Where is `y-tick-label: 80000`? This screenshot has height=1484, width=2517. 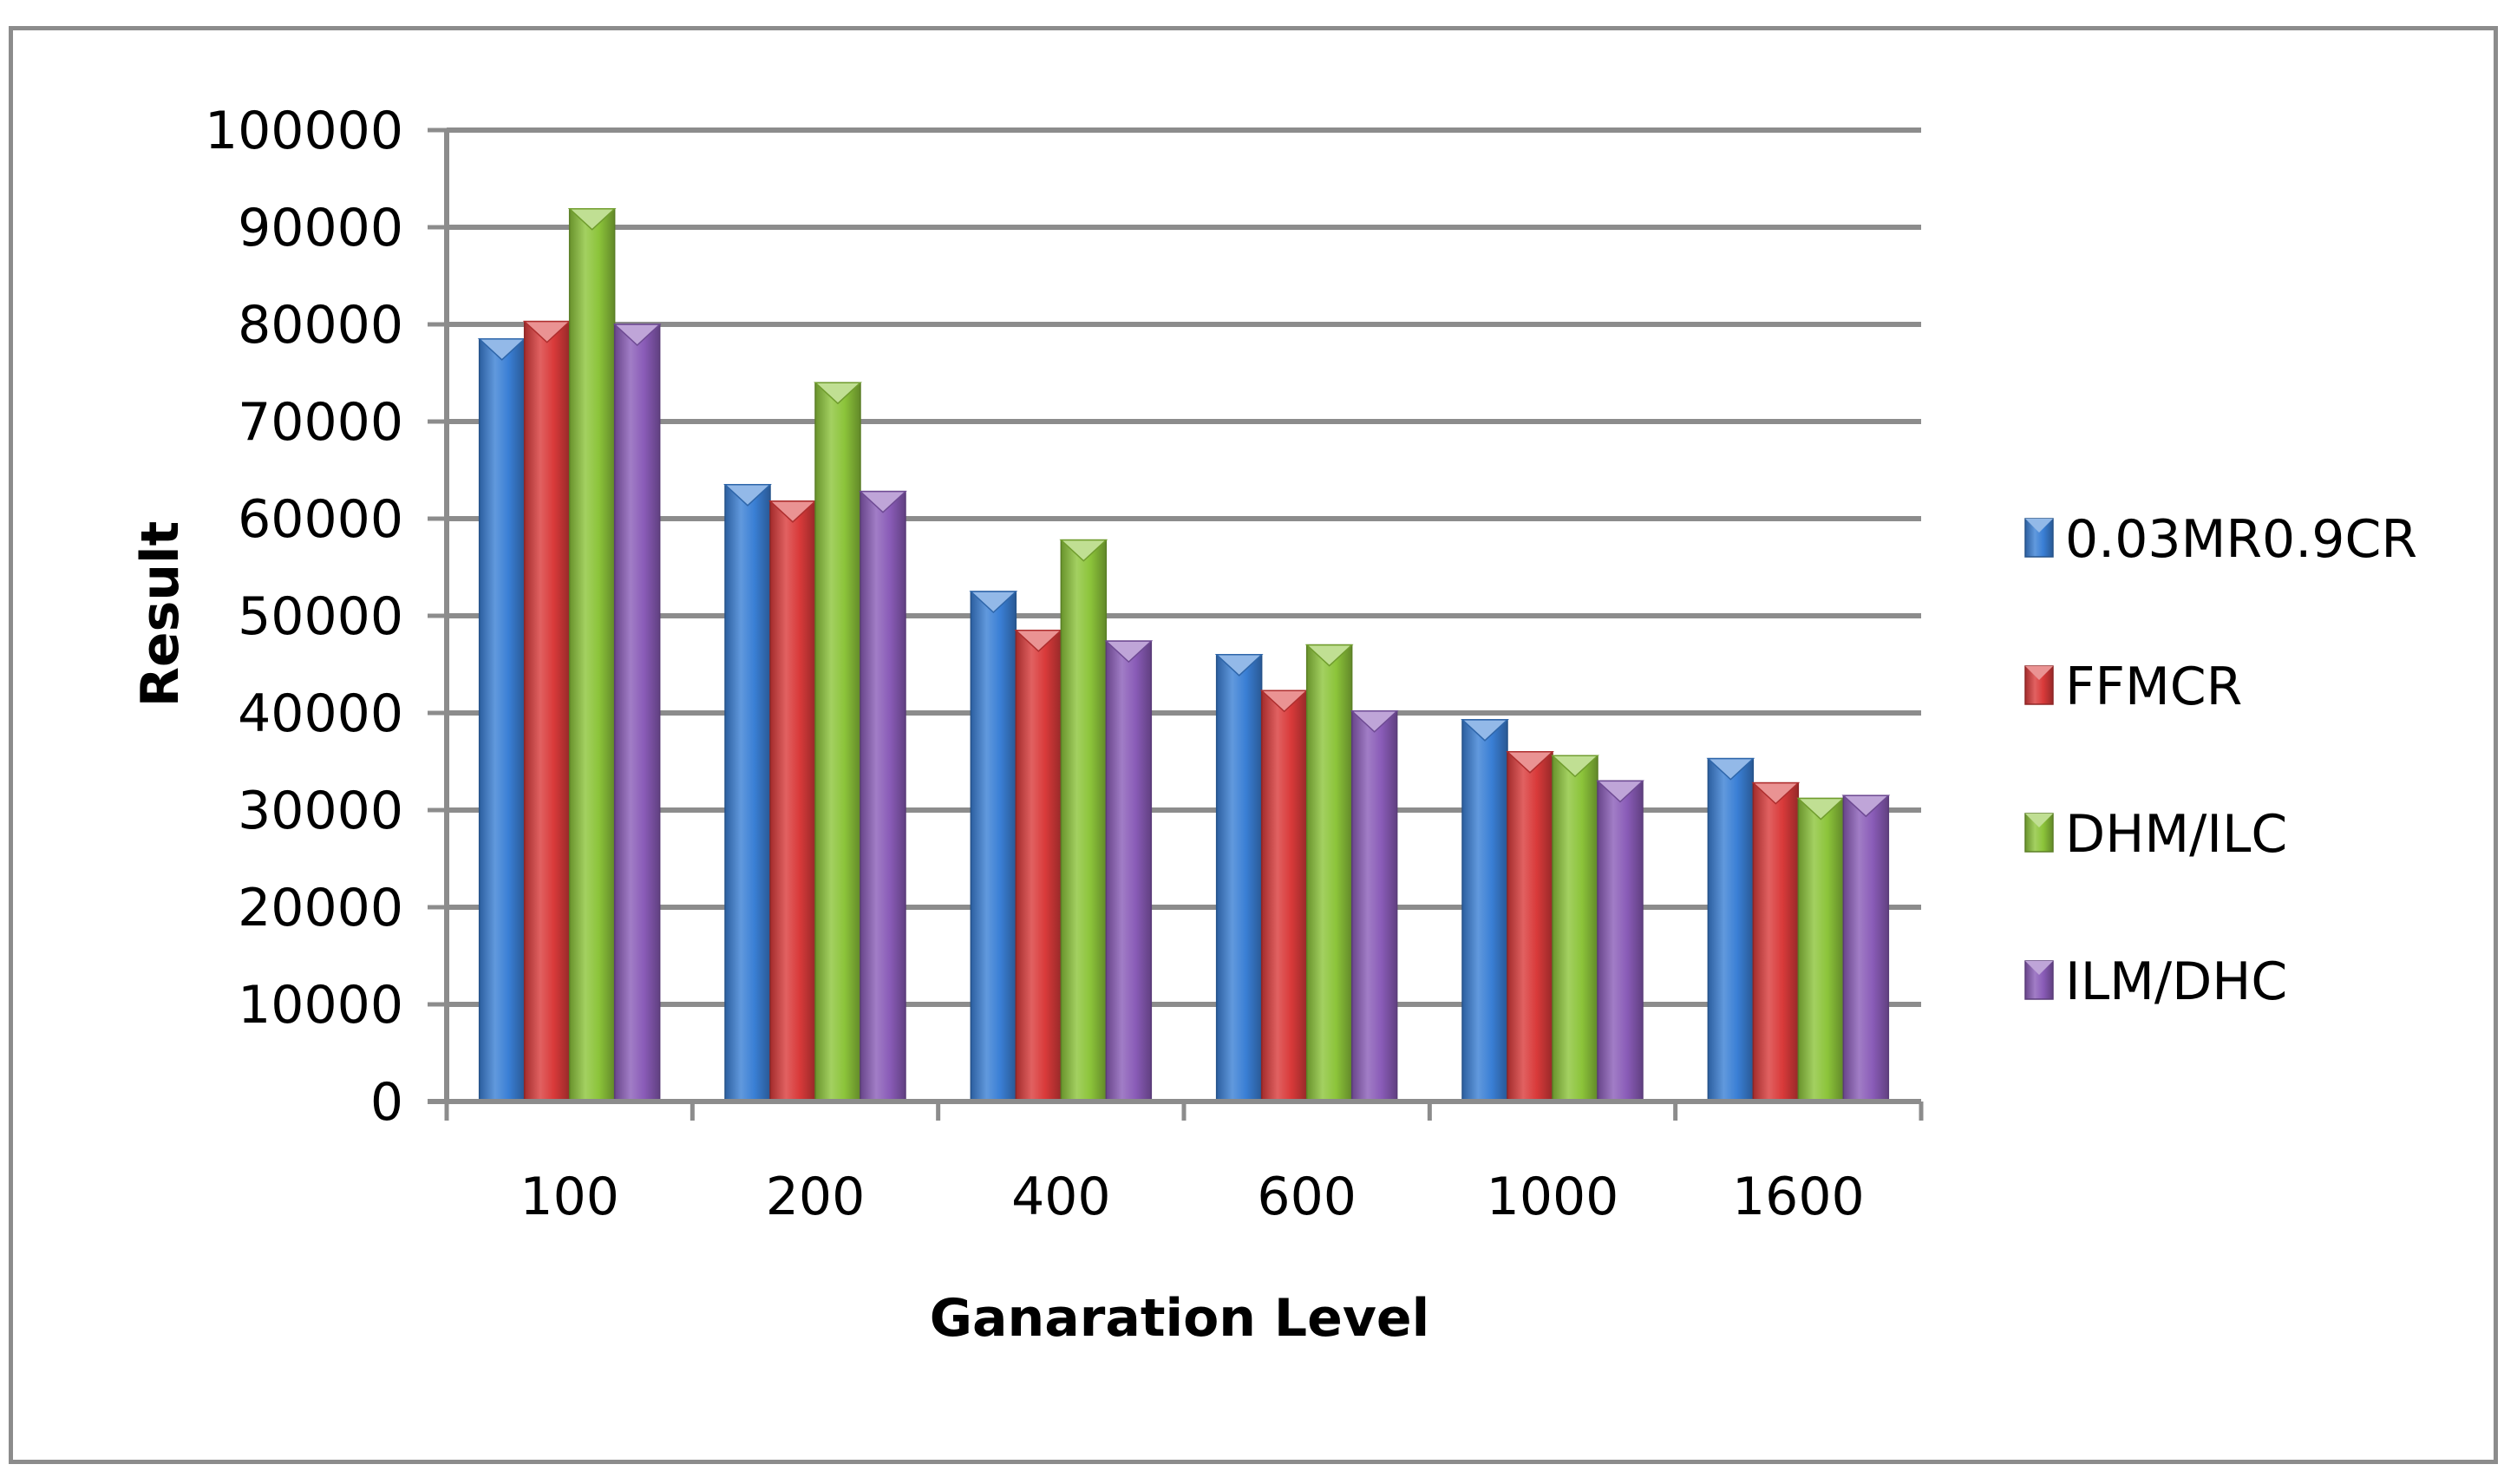 y-tick-label: 80000 is located at coordinates (320, 326).